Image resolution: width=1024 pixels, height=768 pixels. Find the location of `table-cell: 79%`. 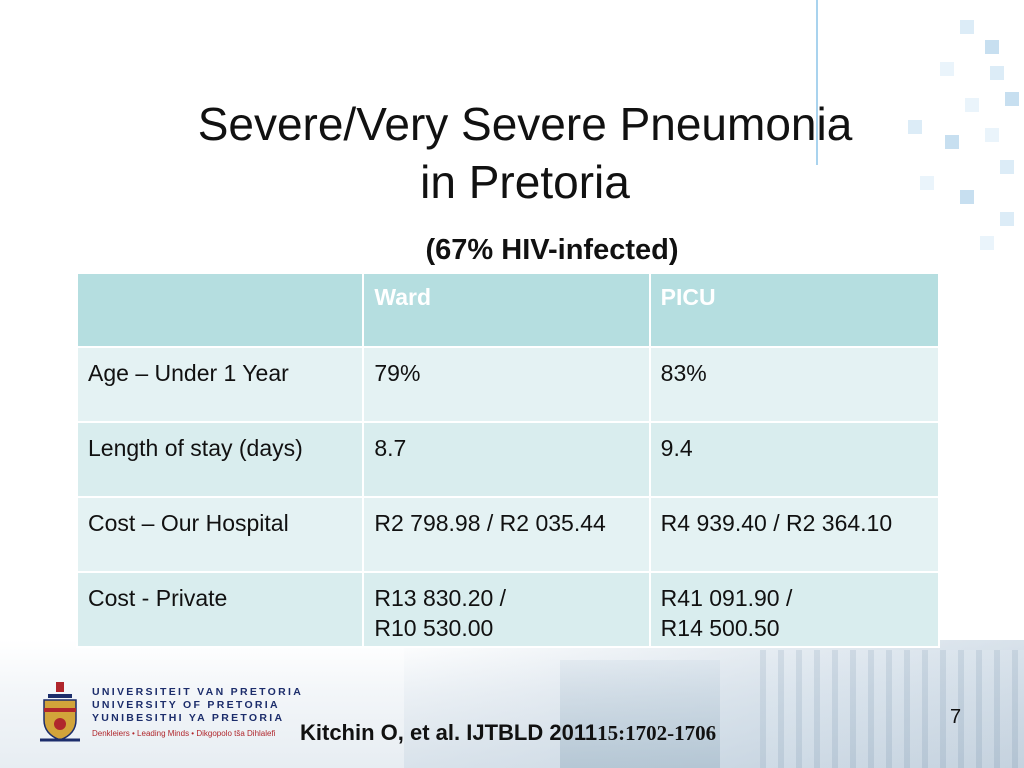

table-cell: 79% is located at coordinates (506, 384).